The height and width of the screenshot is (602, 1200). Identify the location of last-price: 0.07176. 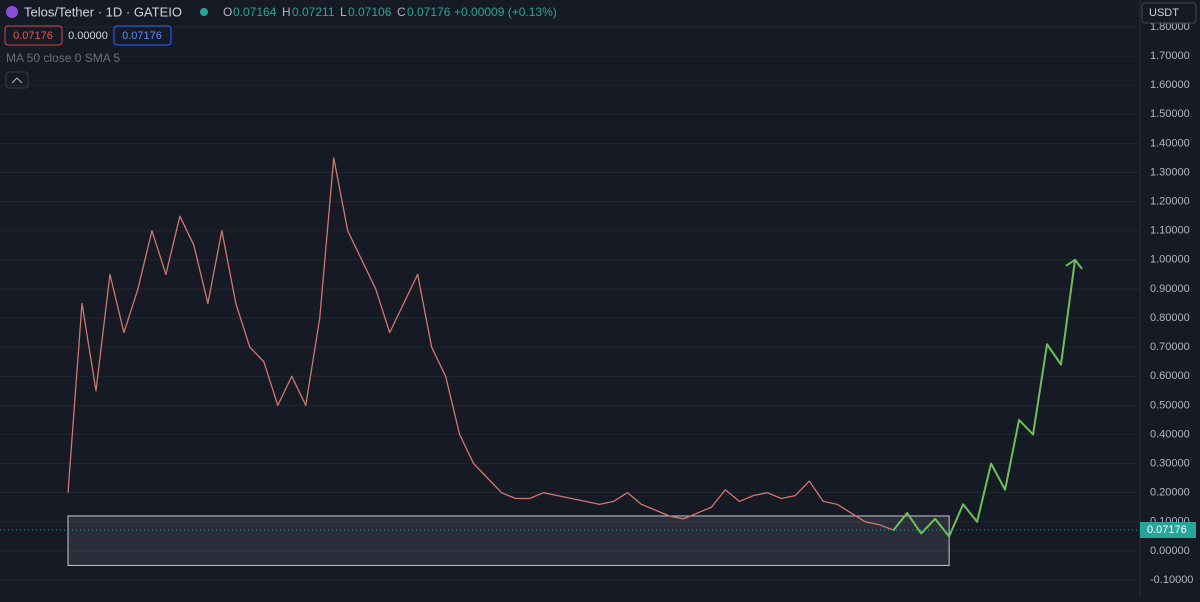
(1167, 530).